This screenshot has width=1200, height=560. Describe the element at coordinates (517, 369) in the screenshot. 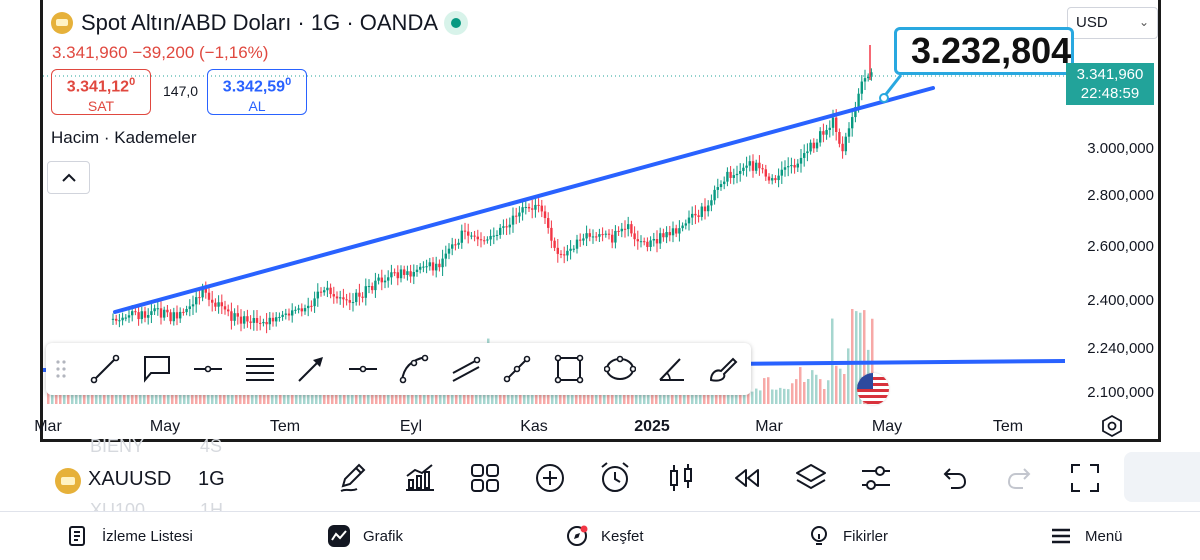

I see `path-tool` at that location.